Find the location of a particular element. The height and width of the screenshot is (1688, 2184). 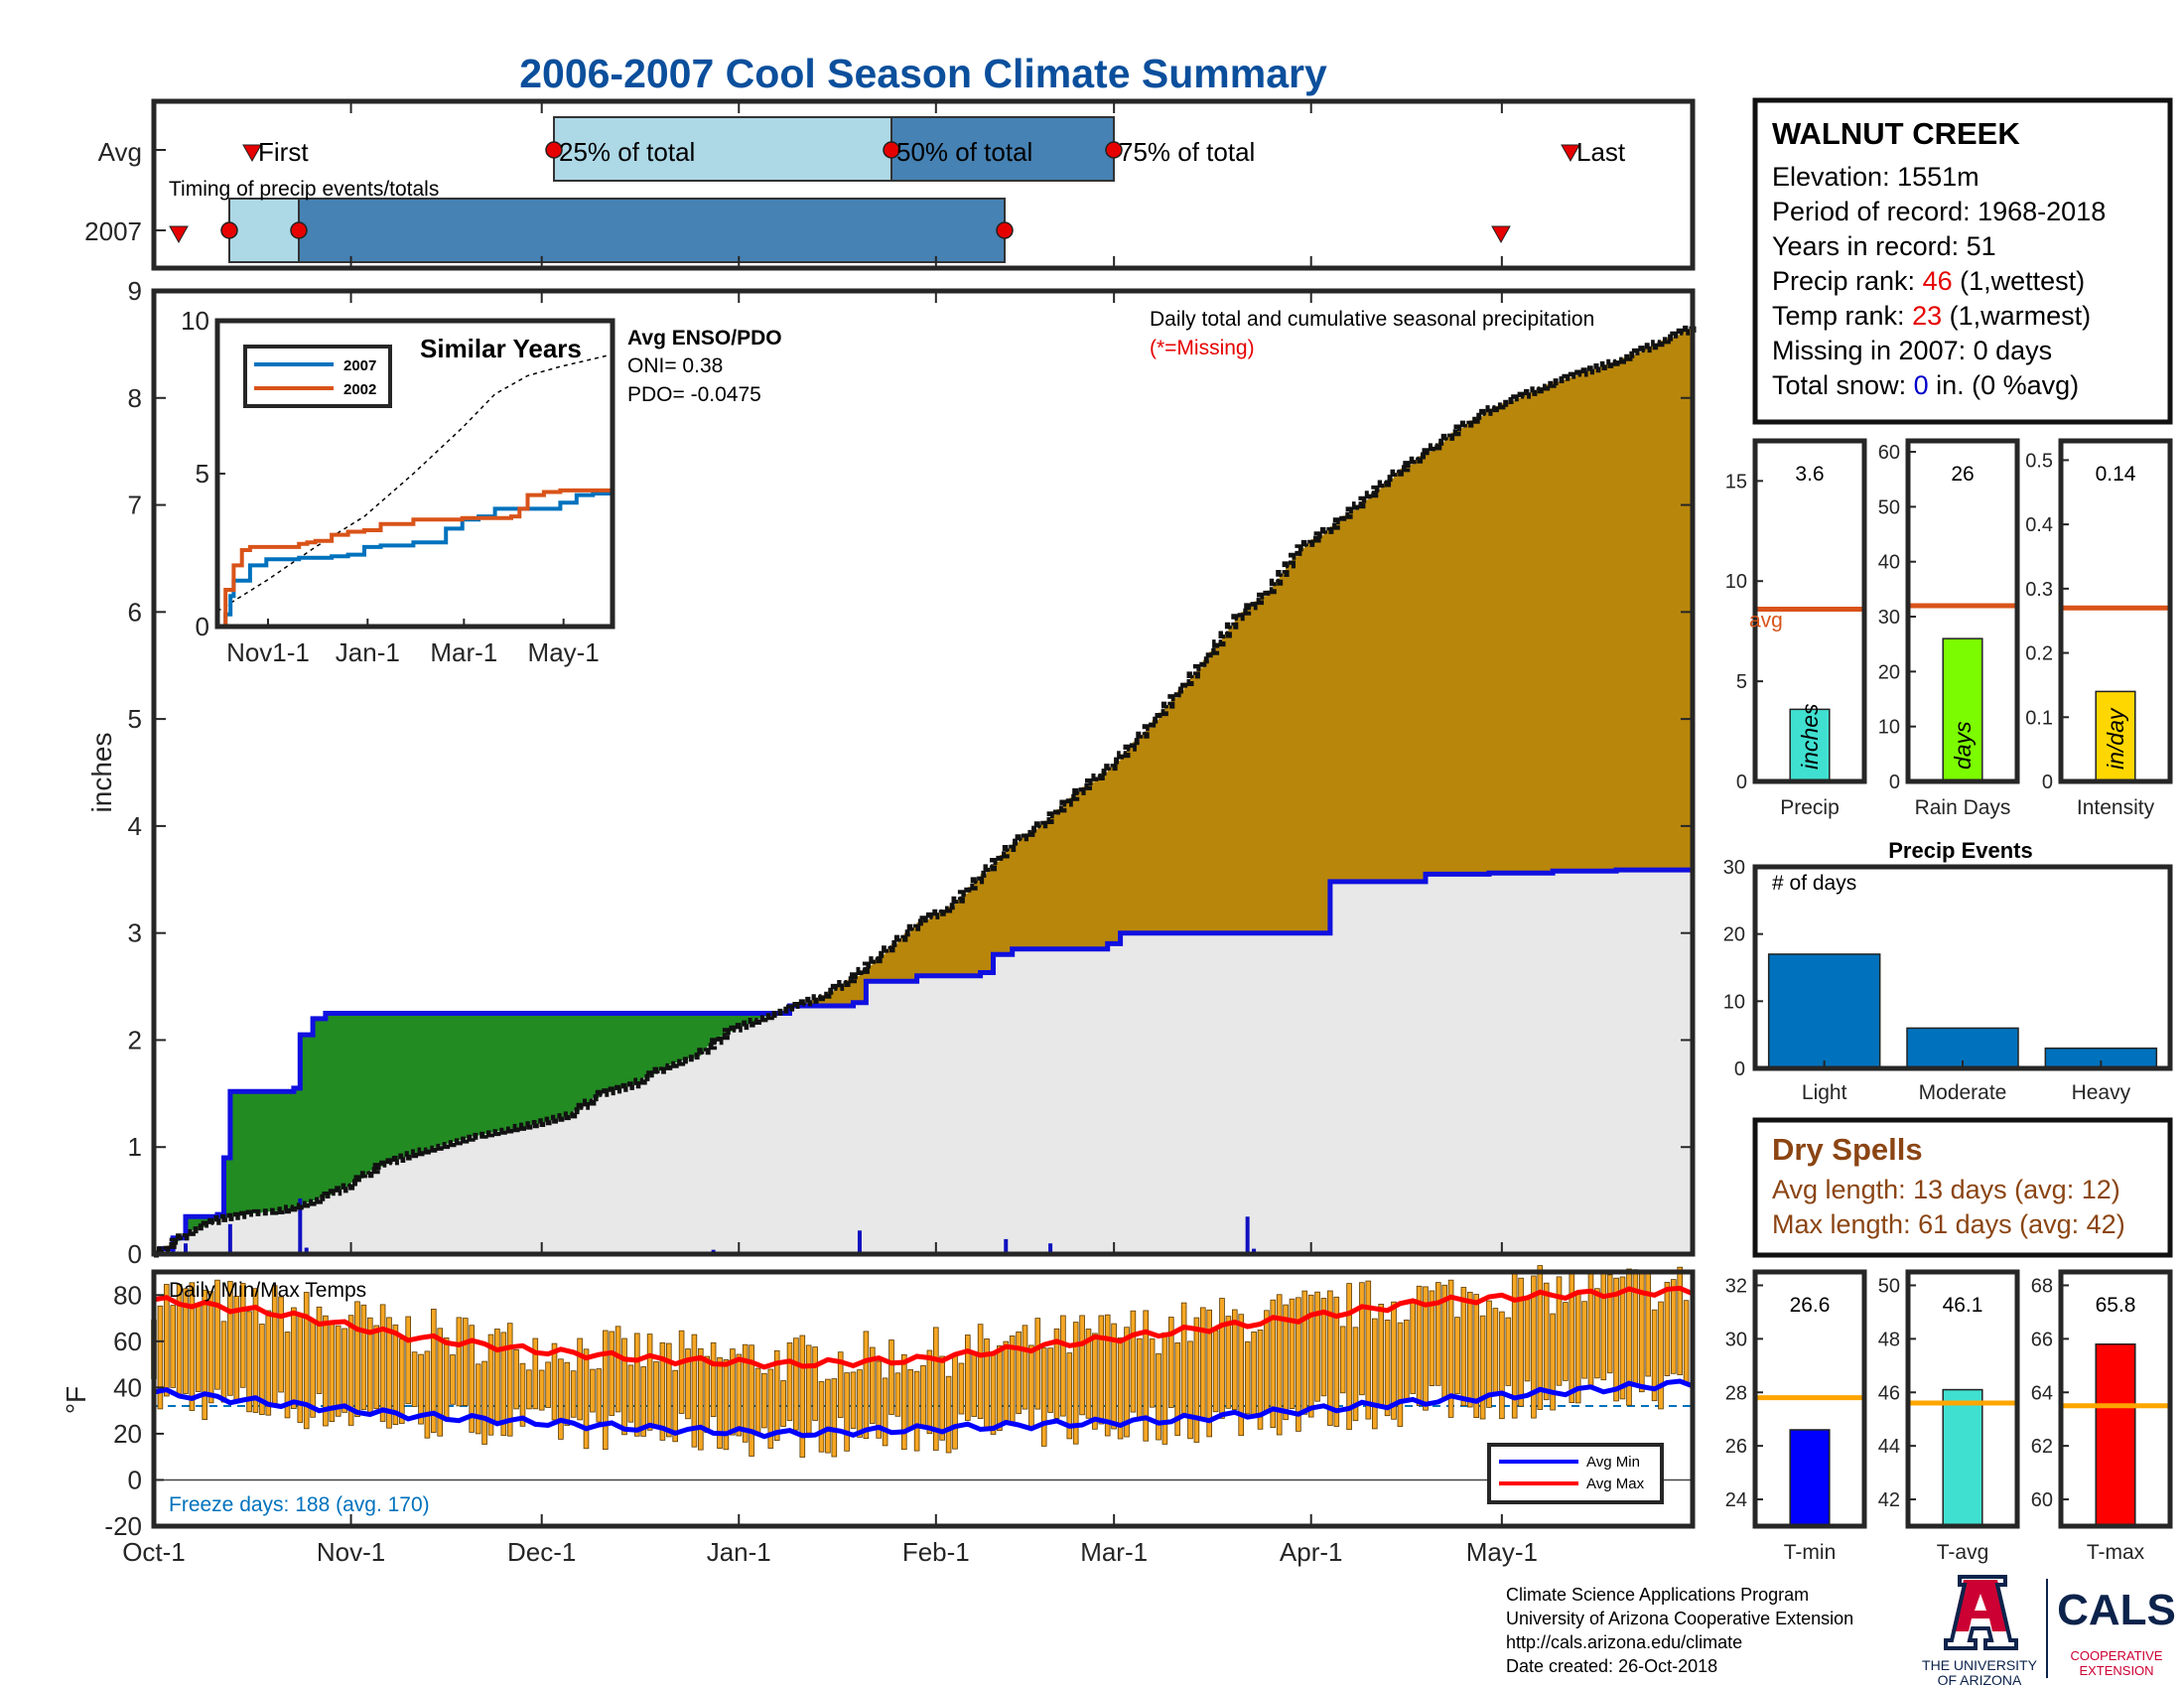

station-info-frame is located at coordinates (1962, 261).